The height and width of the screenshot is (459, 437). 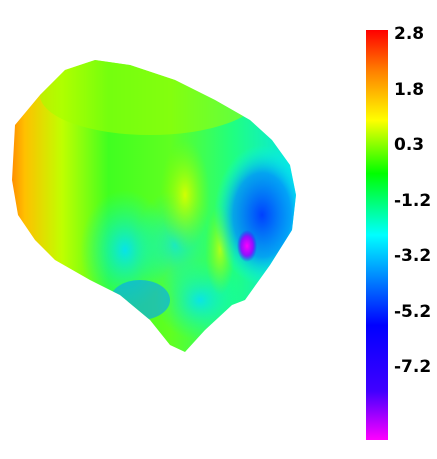 What do you see at coordinates (413, 311) in the screenshot?
I see `colorbar-tick-label: -5.2` at bounding box center [413, 311].